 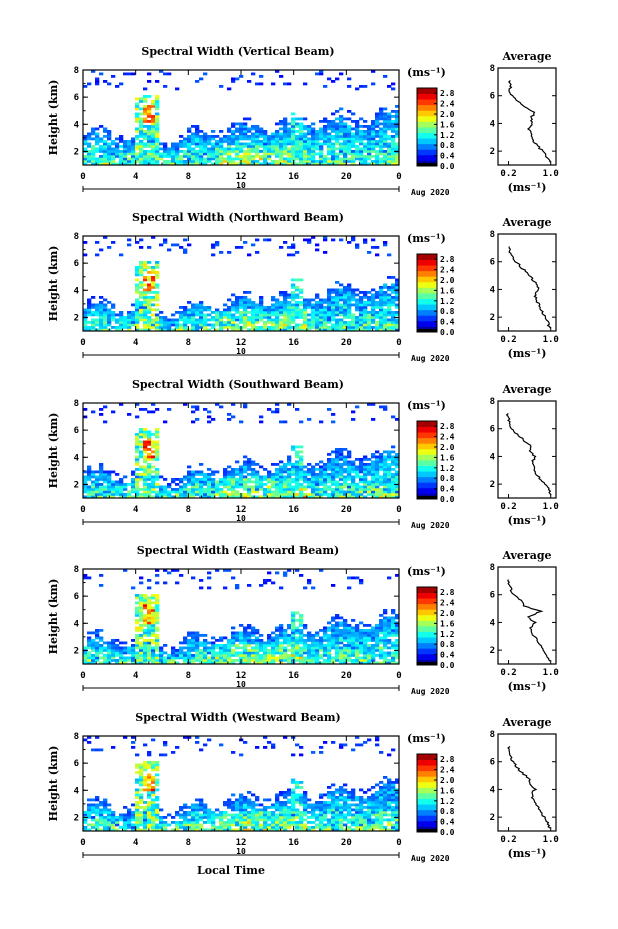 What do you see at coordinates (427, 435) in the screenshot?
I see `colorbar-swatch` at bounding box center [427, 435].